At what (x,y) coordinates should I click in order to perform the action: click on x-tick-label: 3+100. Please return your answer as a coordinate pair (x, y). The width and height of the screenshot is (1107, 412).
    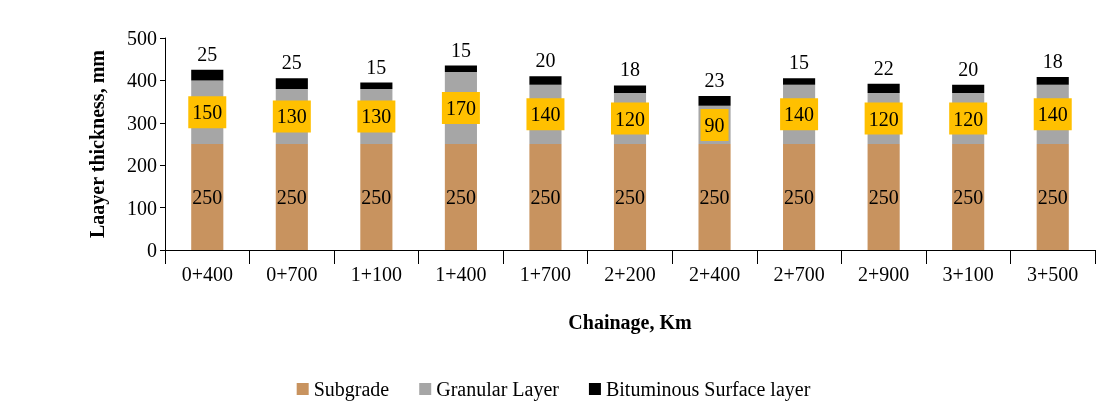
    Looking at the image, I should click on (968, 274).